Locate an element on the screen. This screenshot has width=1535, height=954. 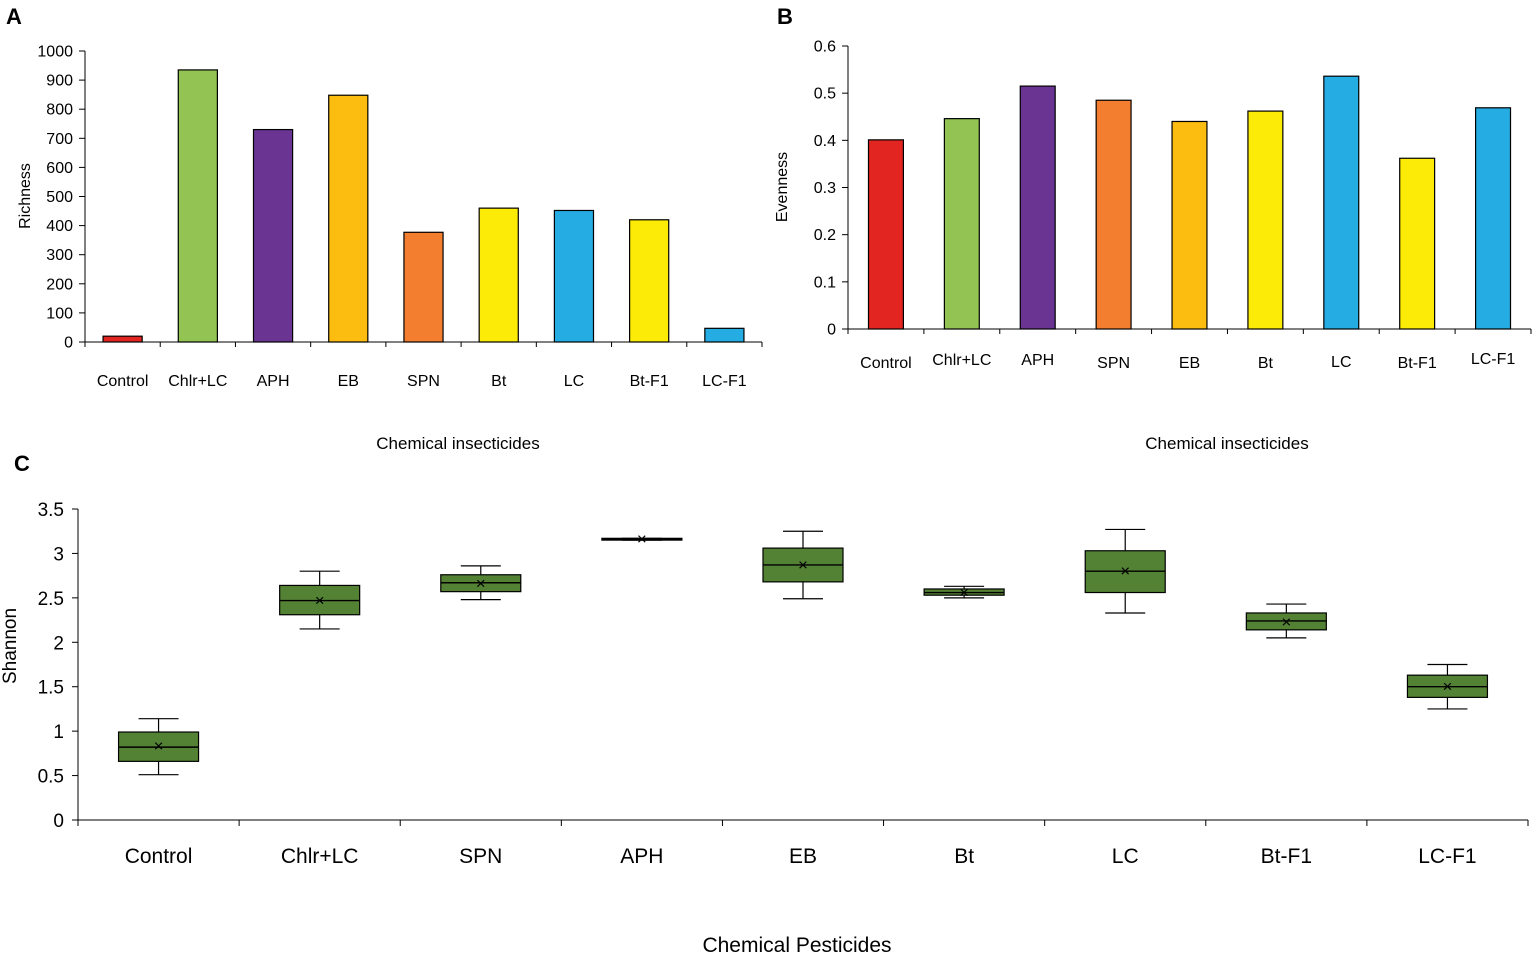
box-aph: × is located at coordinates (642, 539).